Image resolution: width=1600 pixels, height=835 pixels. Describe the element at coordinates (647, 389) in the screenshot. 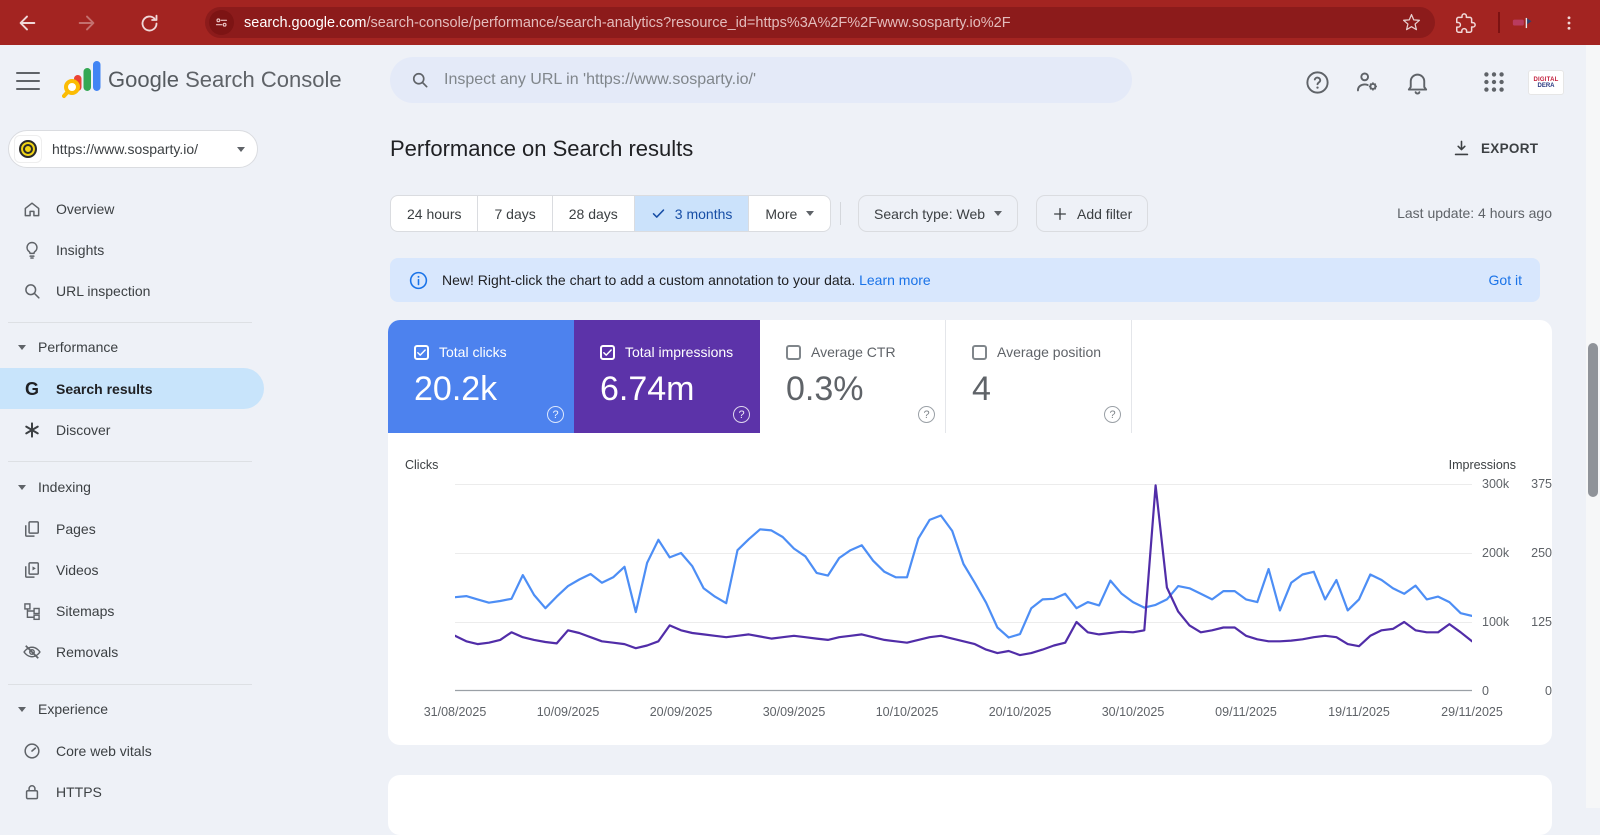

I see `metric-value: 6.74m` at that location.